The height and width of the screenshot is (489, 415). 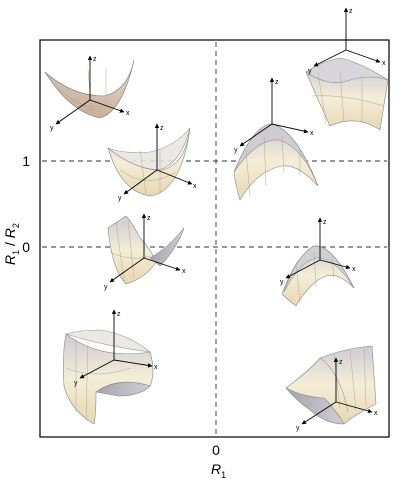 I want to click on axis-letter-y-5: y, so click(x=310, y=71).